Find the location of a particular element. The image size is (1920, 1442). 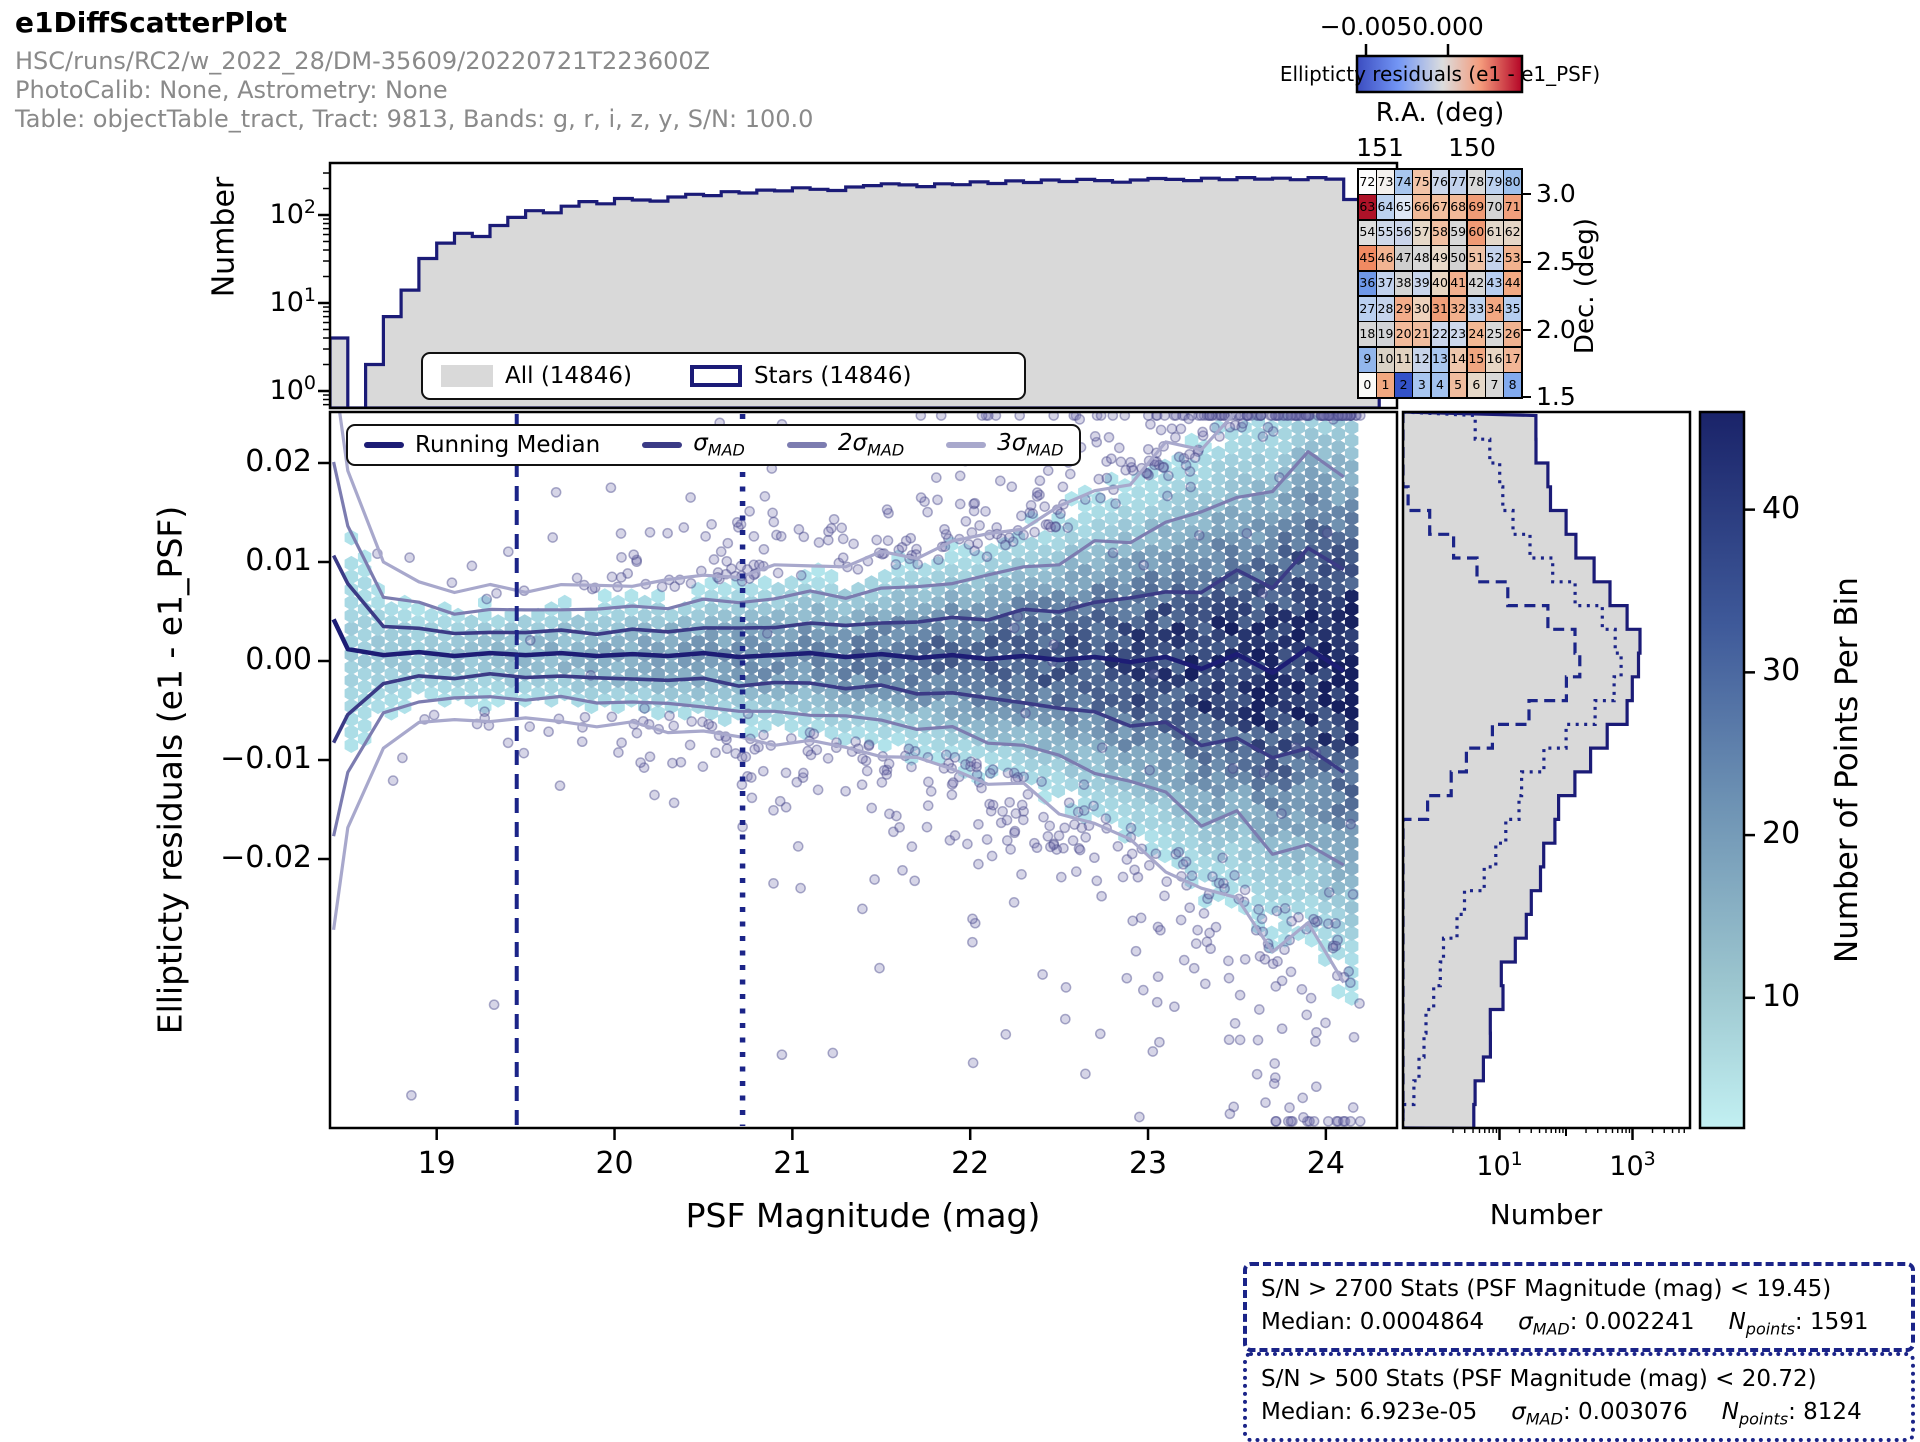

heatmap-cell: 37 is located at coordinates (1385, 283).